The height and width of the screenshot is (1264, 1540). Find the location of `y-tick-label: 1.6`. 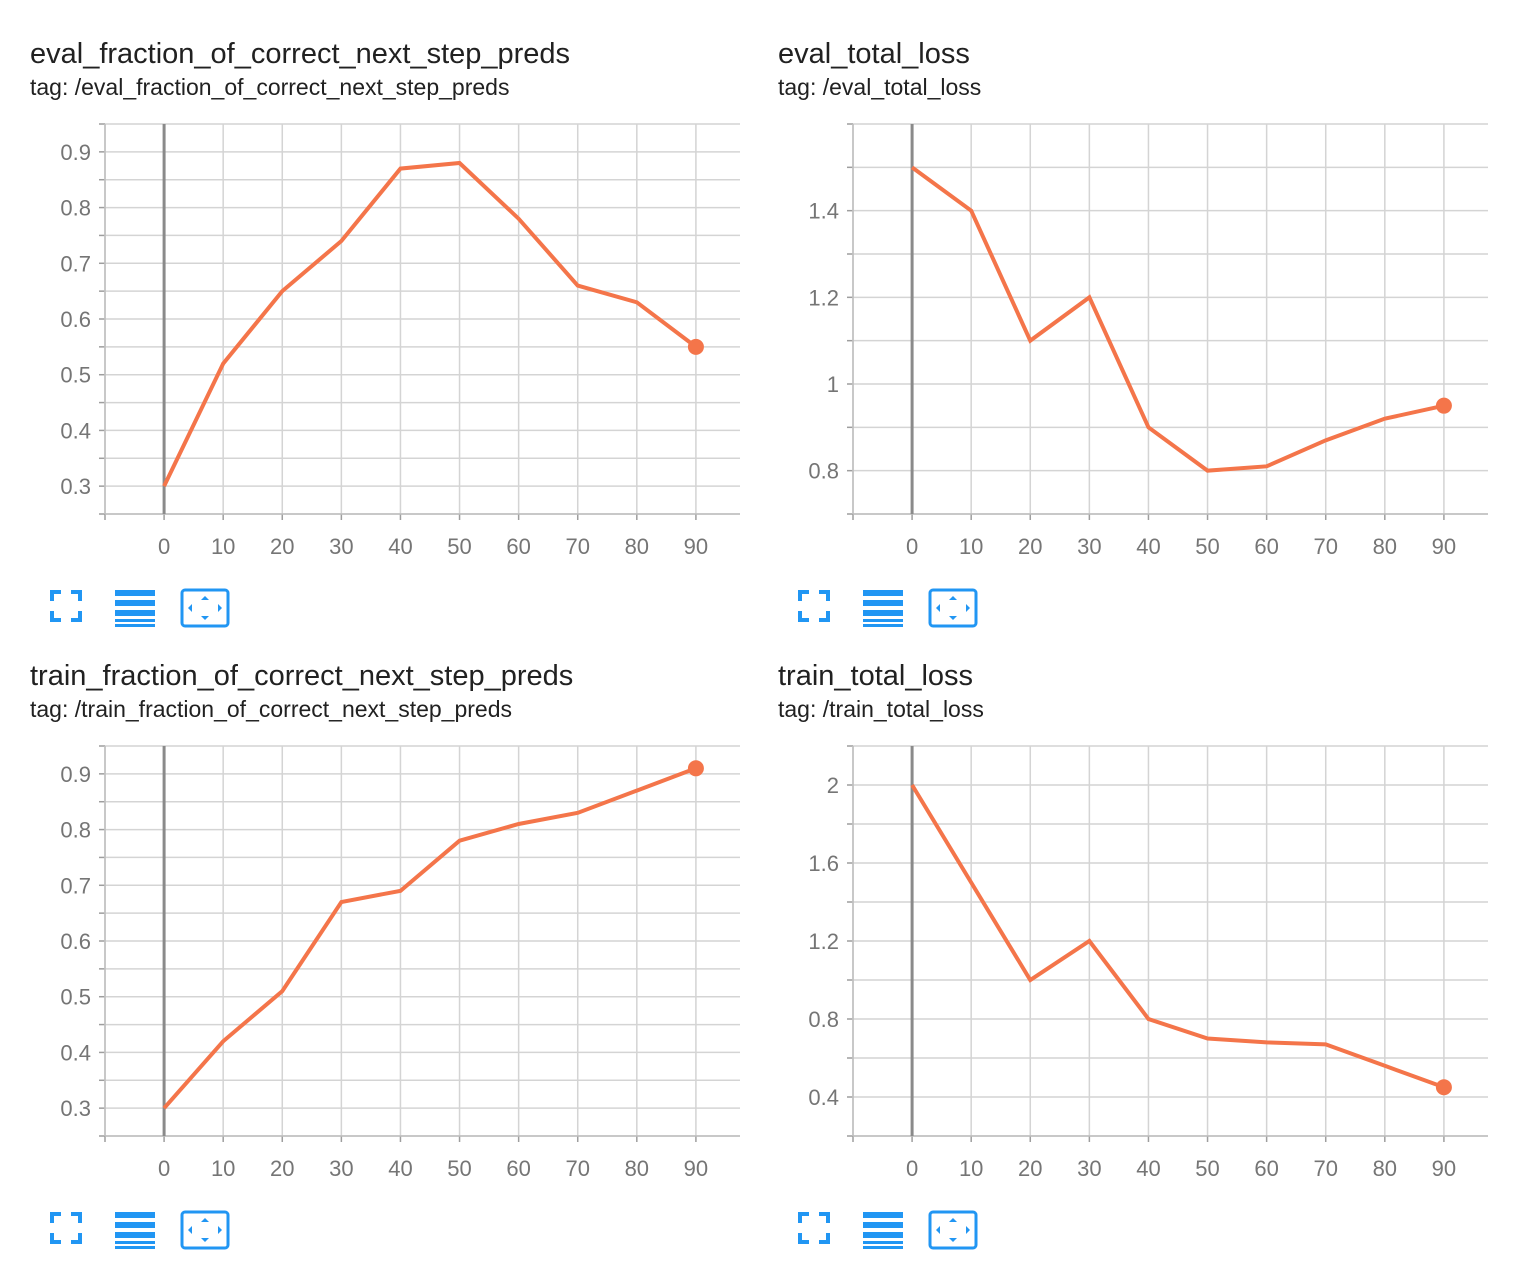

y-tick-label: 1.6 is located at coordinates (823, 863).